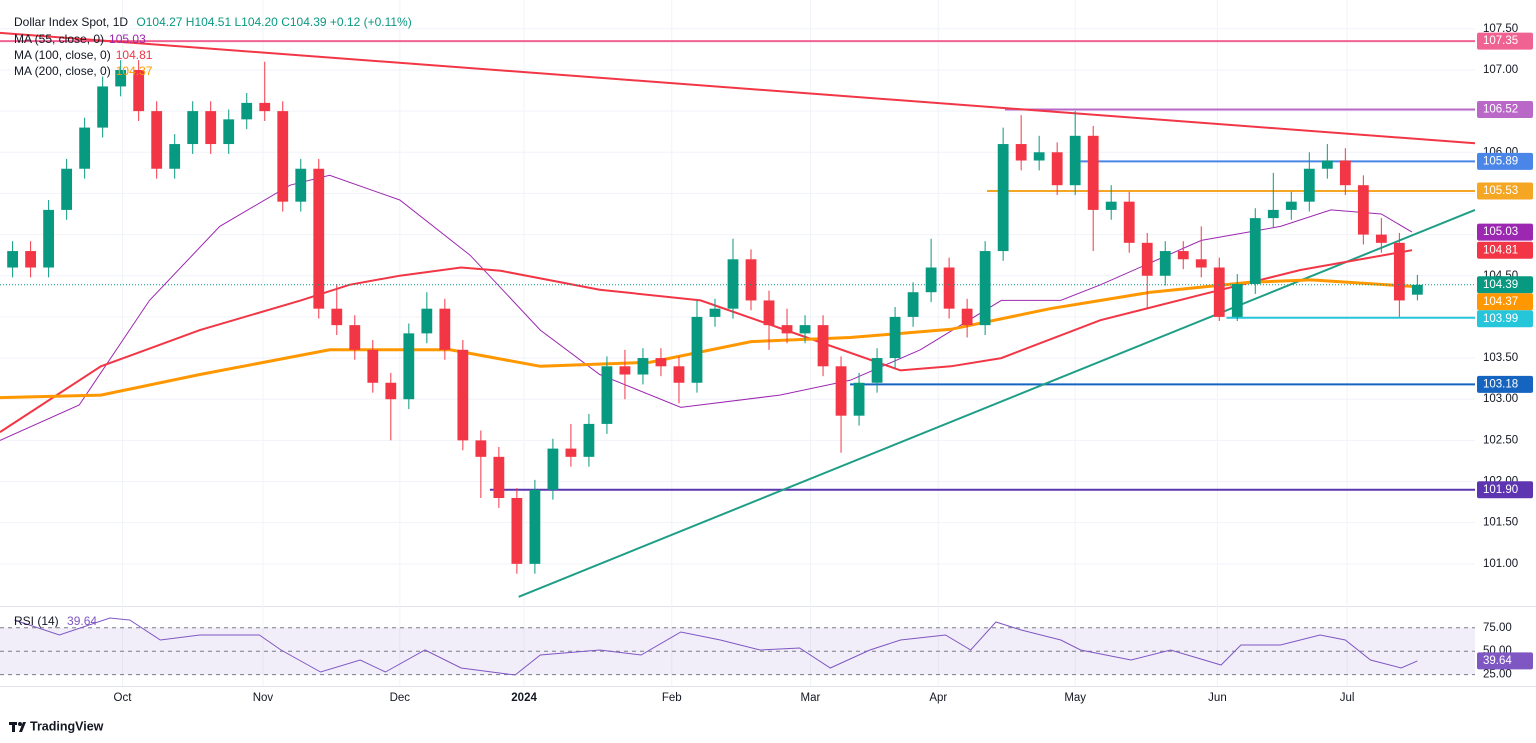  What do you see at coordinates (716, 646) in the screenshot?
I see `rsi-line` at bounding box center [716, 646].